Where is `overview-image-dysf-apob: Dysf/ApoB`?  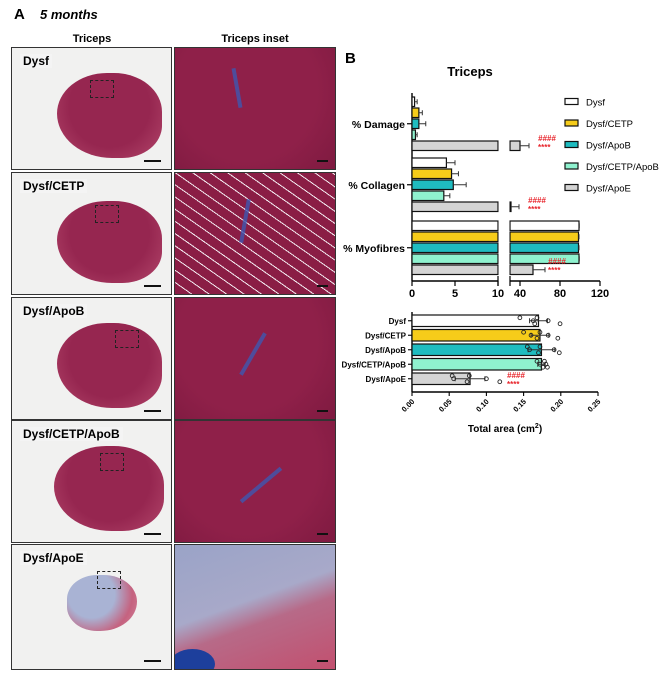
overview-image-dysf-apob: Dysf/ApoB is located at coordinates (91, 358).